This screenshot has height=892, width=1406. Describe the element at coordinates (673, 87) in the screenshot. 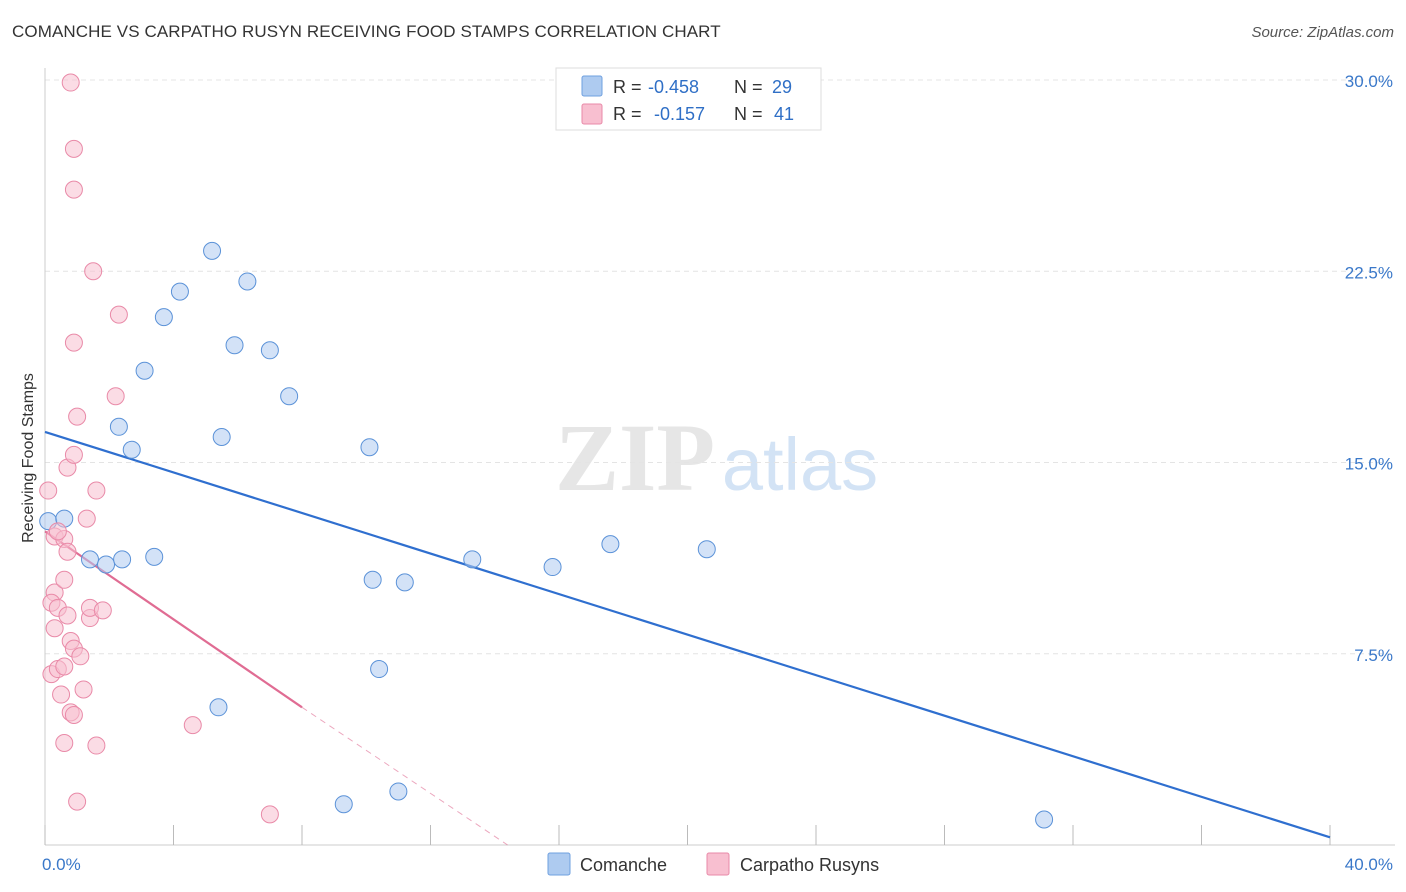

I see `legend-r-value-comanche: -0.458` at that location.